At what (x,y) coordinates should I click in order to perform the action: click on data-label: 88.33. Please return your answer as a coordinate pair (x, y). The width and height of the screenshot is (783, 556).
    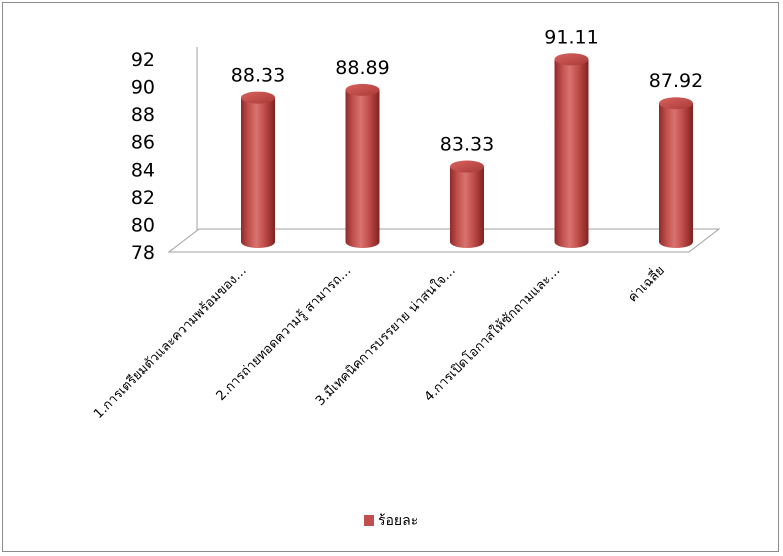
    Looking at the image, I should click on (258, 76).